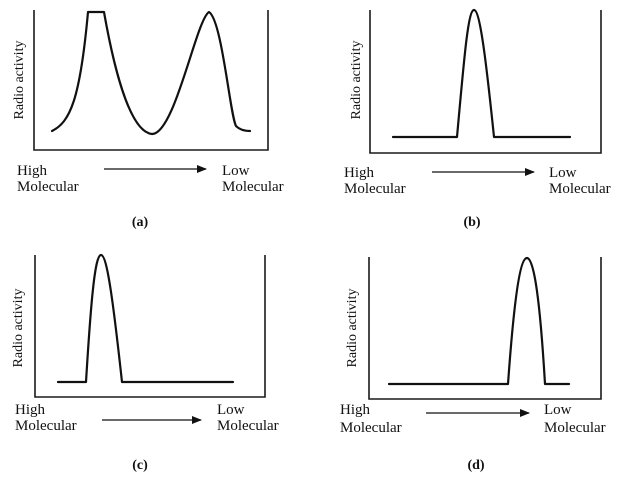 Image resolution: width=631 pixels, height=477 pixels. Describe the element at coordinates (140, 465) in the screenshot. I see `panel-c-caption: (c)` at that location.